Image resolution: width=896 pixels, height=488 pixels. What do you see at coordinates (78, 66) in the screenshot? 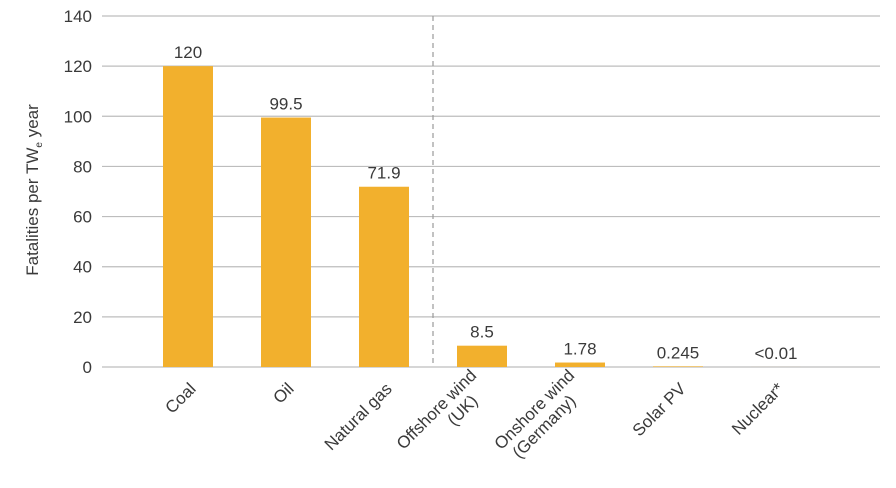
I see `y-tick-label: 120` at bounding box center [78, 66].